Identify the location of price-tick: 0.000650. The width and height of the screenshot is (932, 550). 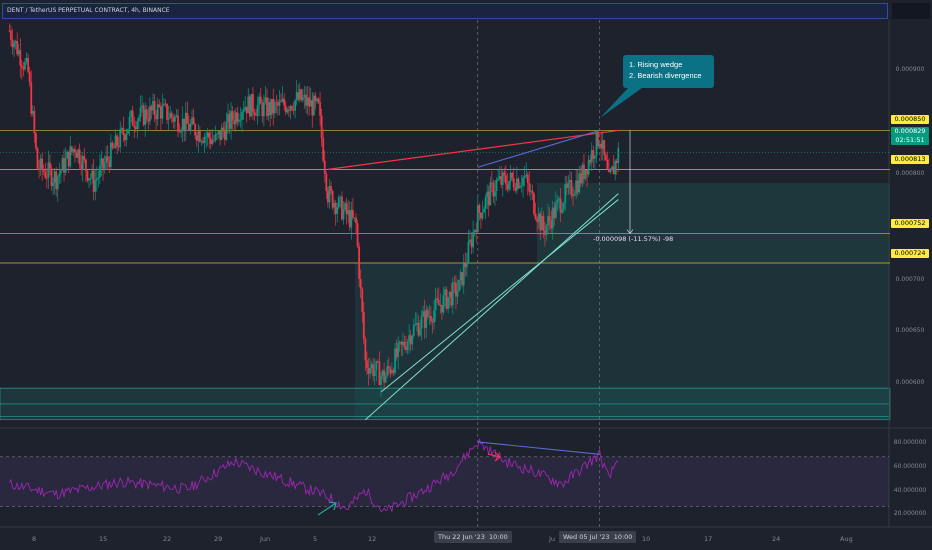
(910, 330).